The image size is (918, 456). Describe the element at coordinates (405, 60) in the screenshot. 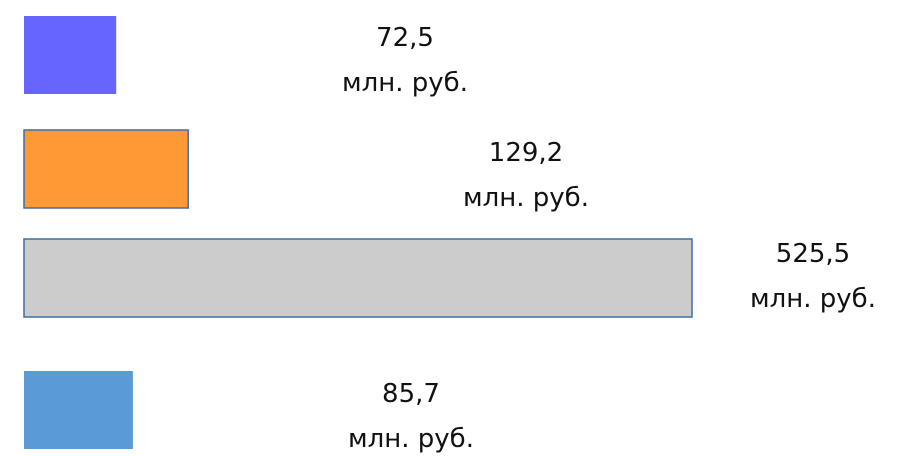

I see `bar-1-label: 72,5 млн. руб.` at that location.